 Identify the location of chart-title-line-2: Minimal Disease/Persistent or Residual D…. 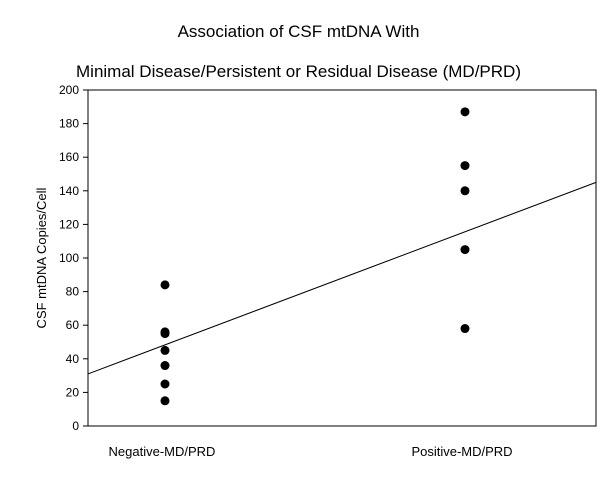
(298, 71).